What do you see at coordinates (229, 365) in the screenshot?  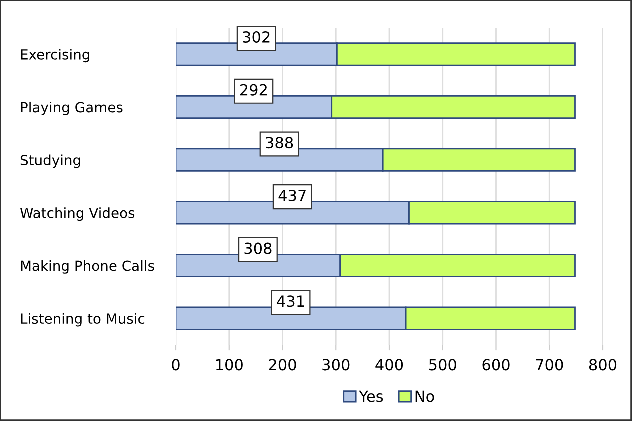 I see `x-tick-label: 100` at bounding box center [229, 365].